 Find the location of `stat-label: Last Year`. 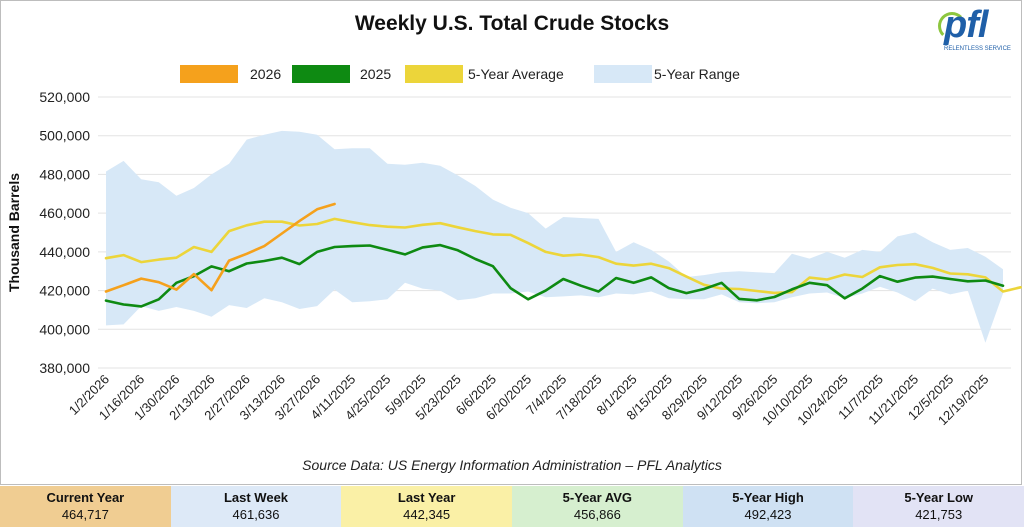

stat-label: Last Year is located at coordinates (426, 497).